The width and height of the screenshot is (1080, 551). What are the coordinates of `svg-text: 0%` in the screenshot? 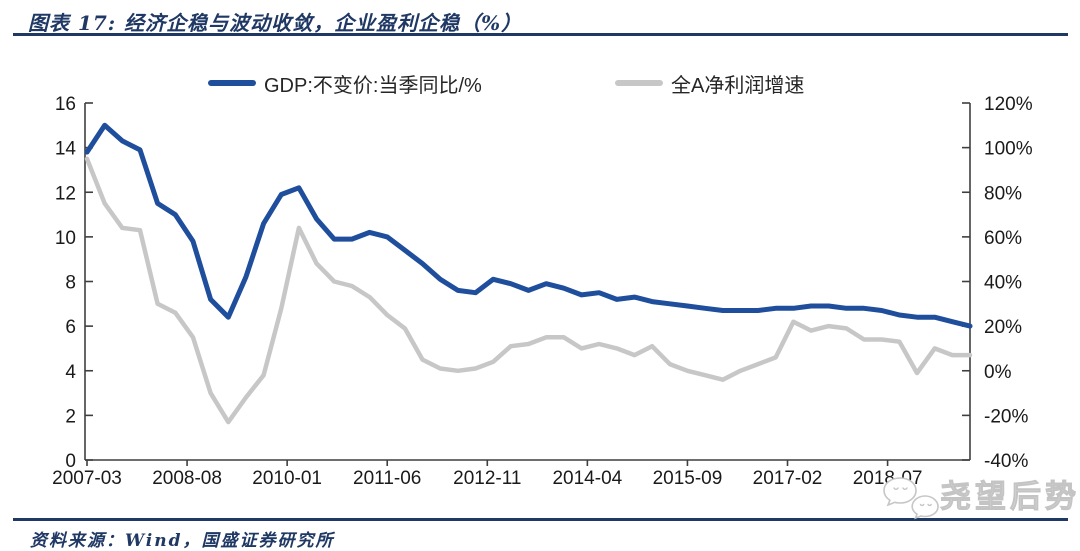 It's located at (998, 372).